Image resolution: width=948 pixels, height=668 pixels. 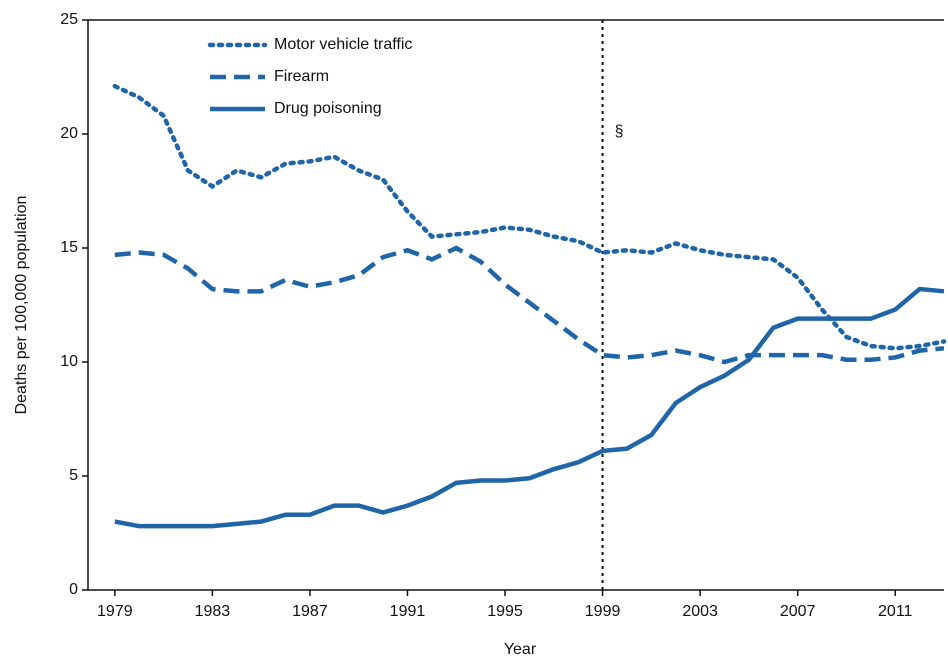 I want to click on legend-label: Firearm, so click(x=301, y=76).